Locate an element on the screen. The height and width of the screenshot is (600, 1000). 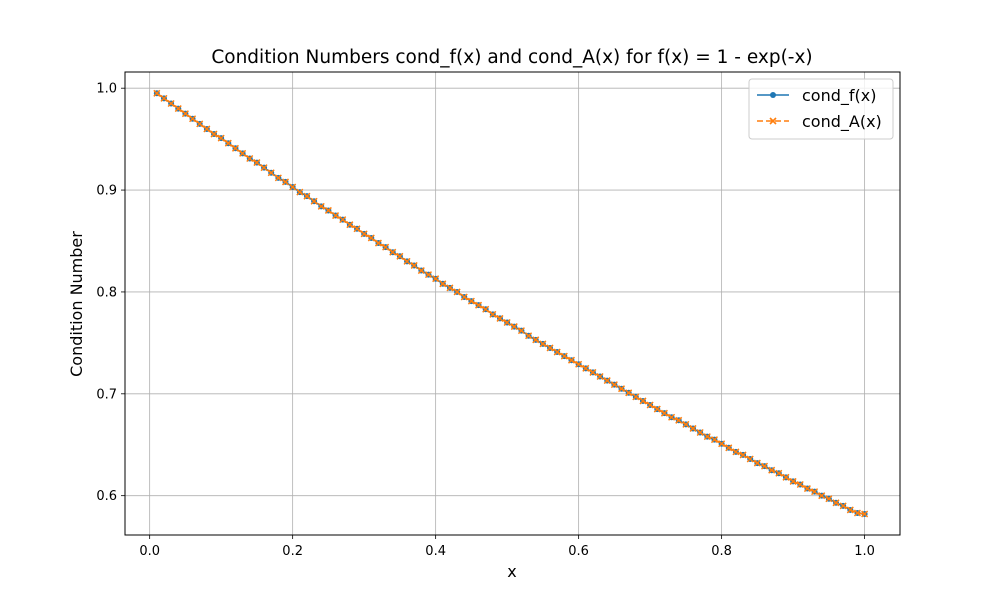
legend-label-cond-a: cond_A(x) is located at coordinates (842, 122).